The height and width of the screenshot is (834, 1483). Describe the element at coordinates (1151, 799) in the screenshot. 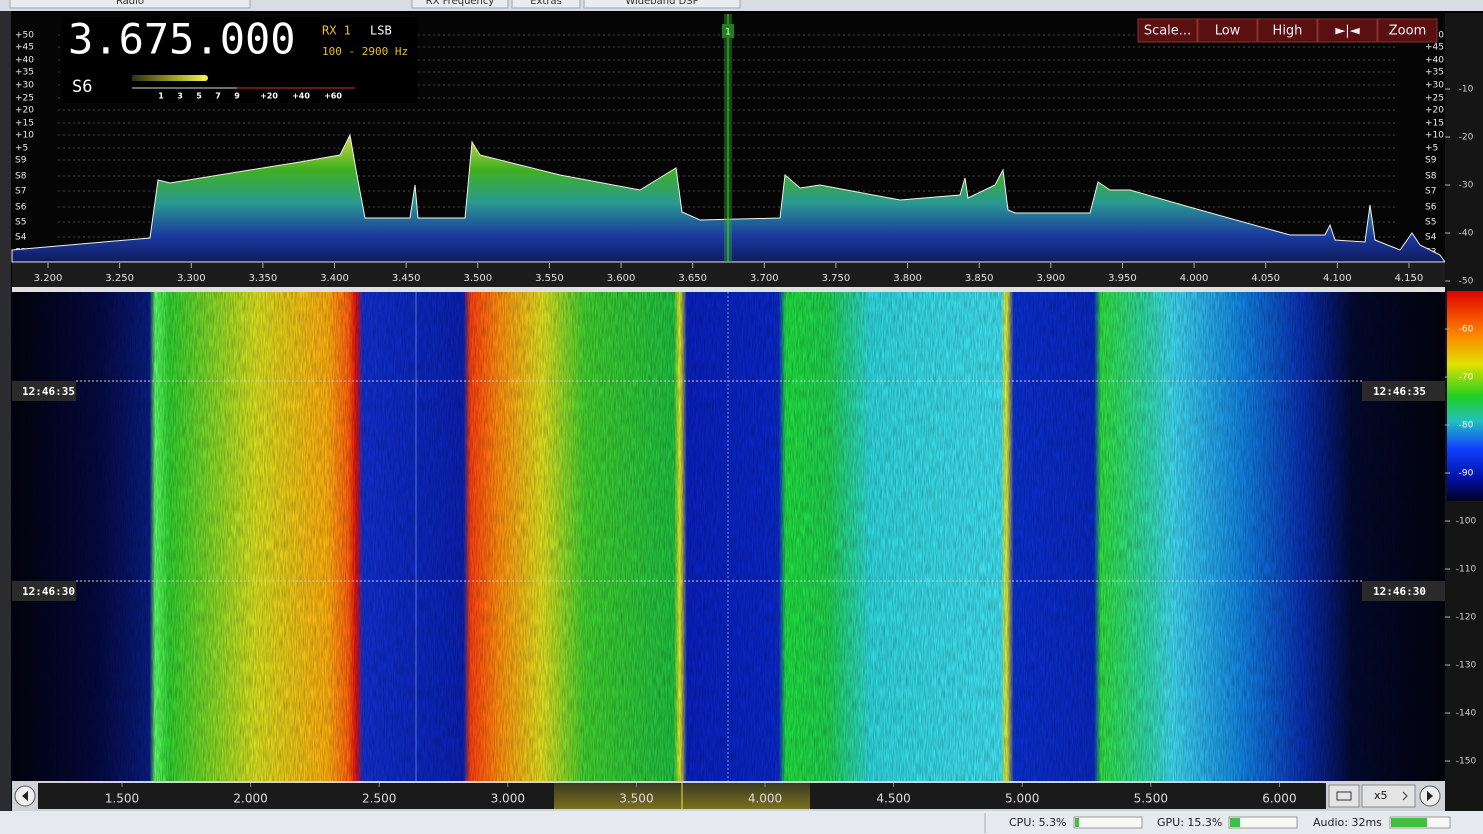

I see `overview-label: 5.500` at that location.